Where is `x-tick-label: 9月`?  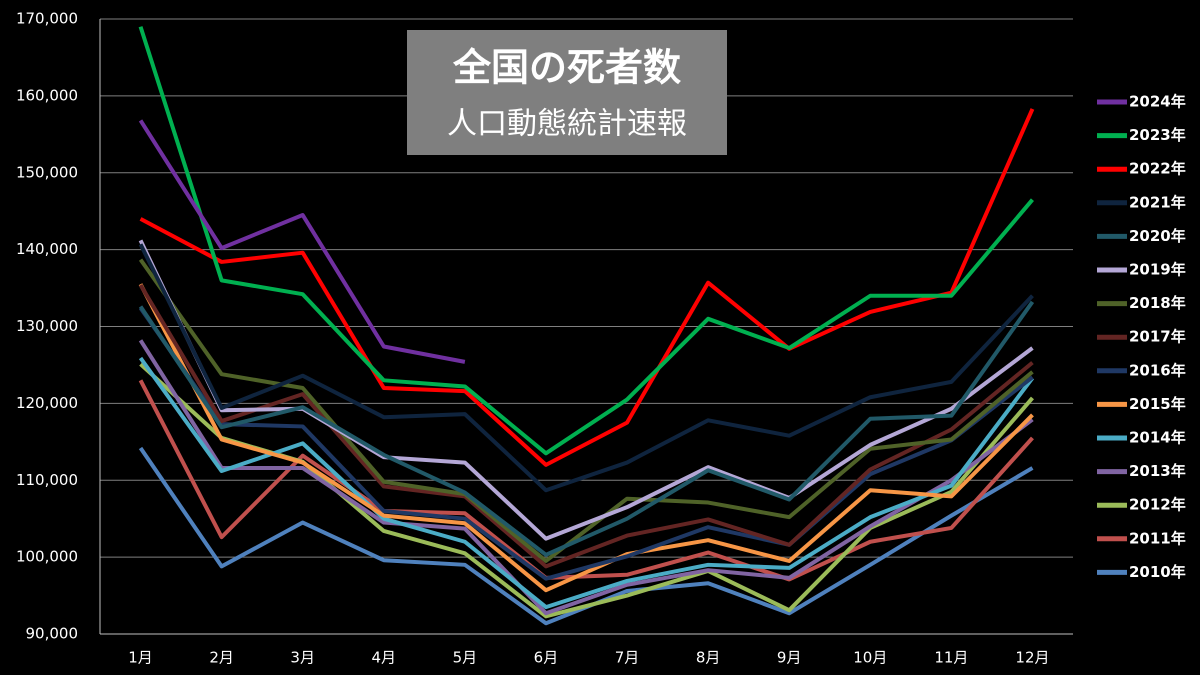
x-tick-label: 9月 is located at coordinates (789, 658).